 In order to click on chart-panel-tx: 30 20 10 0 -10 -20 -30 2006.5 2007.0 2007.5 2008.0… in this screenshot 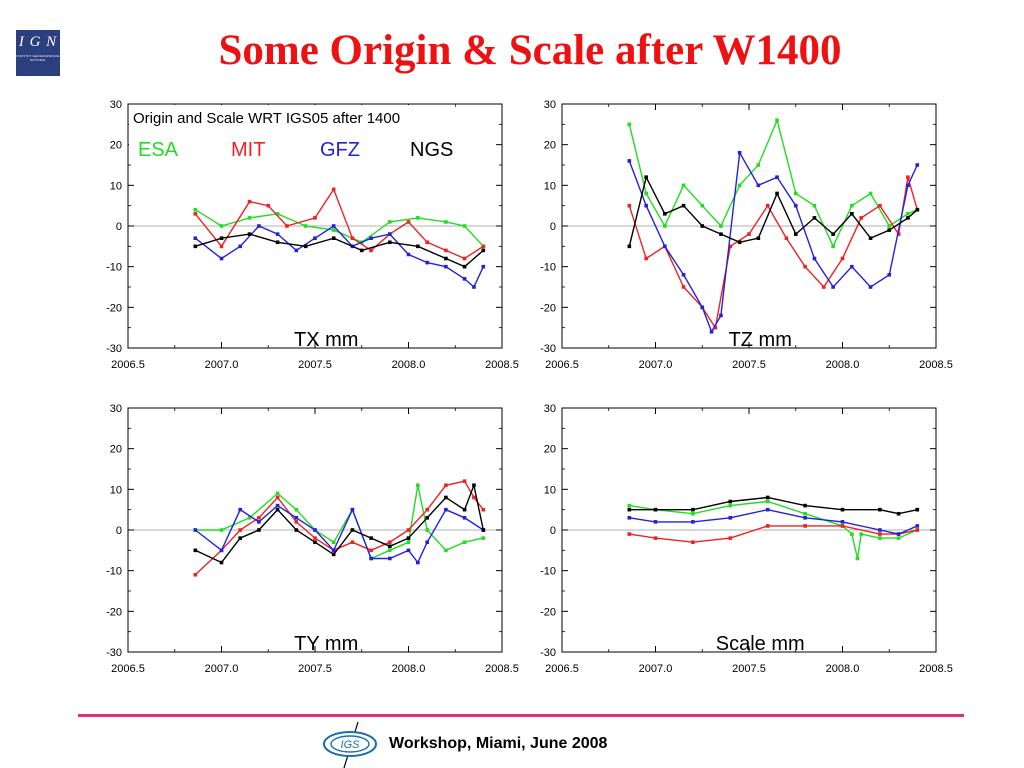, I will do `click(312, 235)`.